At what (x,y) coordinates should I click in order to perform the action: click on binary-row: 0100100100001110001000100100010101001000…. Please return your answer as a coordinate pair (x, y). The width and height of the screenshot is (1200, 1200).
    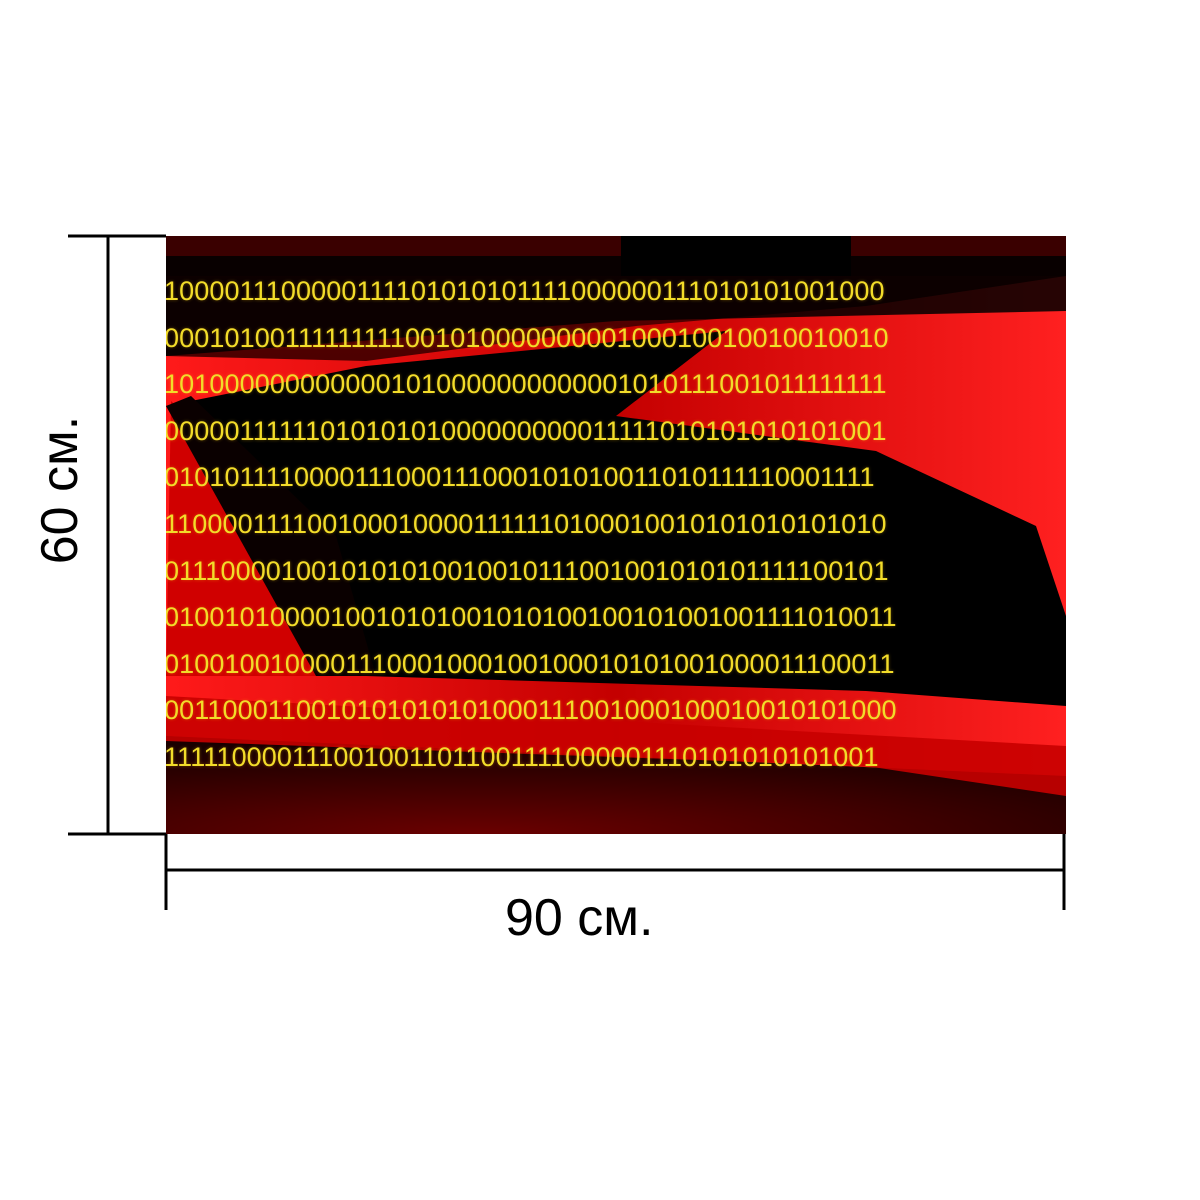
    Looking at the image, I should click on (530, 663).